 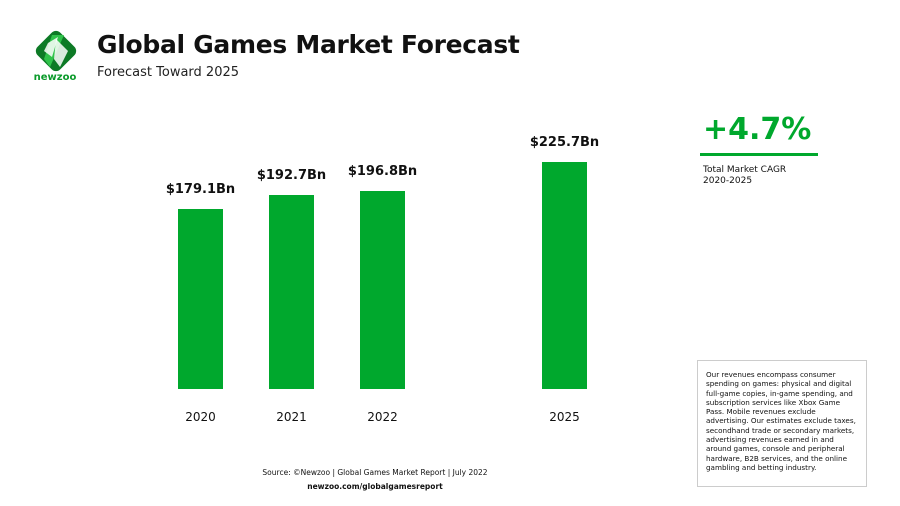 What do you see at coordinates (757, 129) in the screenshot?
I see `cagr-value: +4.7%` at bounding box center [757, 129].